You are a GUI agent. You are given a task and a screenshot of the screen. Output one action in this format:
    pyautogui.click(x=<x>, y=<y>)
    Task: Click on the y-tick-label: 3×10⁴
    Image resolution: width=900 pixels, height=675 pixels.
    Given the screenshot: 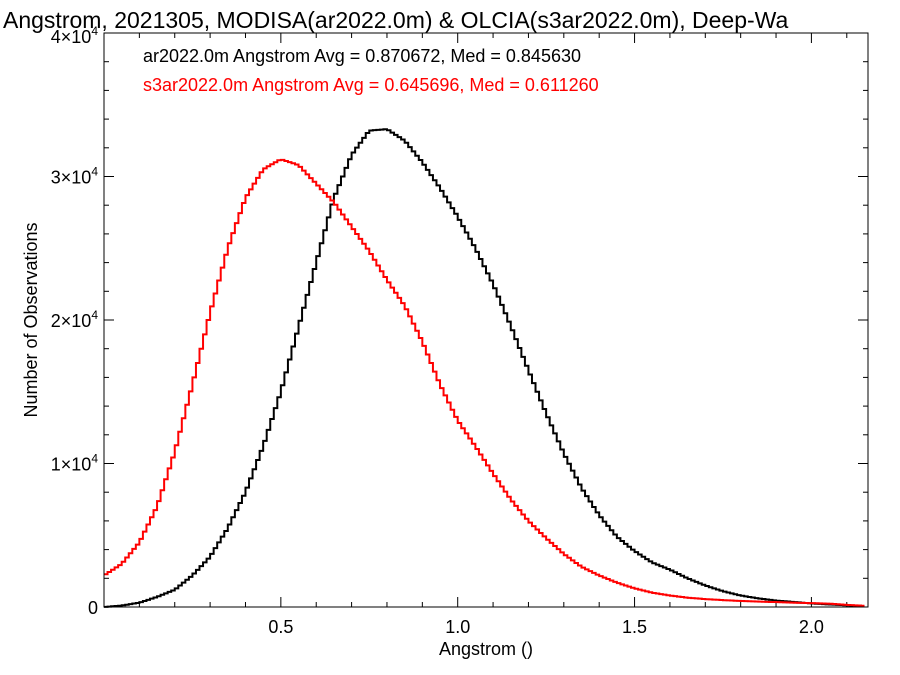 What is the action you would take?
    pyautogui.click(x=75, y=176)
    